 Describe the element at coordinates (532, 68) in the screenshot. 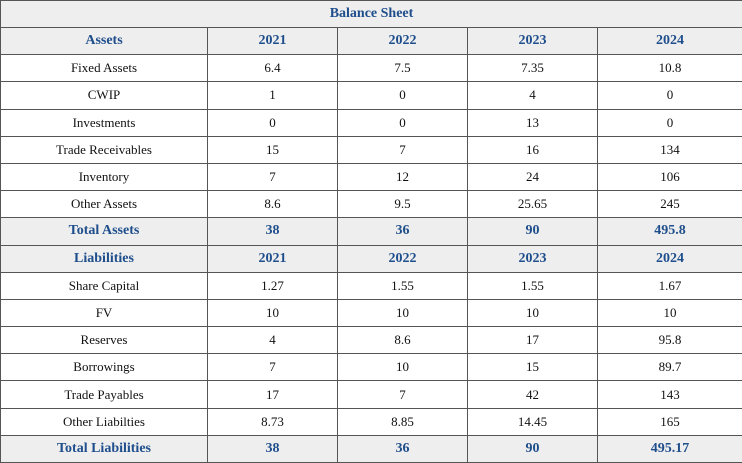

I see `cell-value: 7.35` at that location.